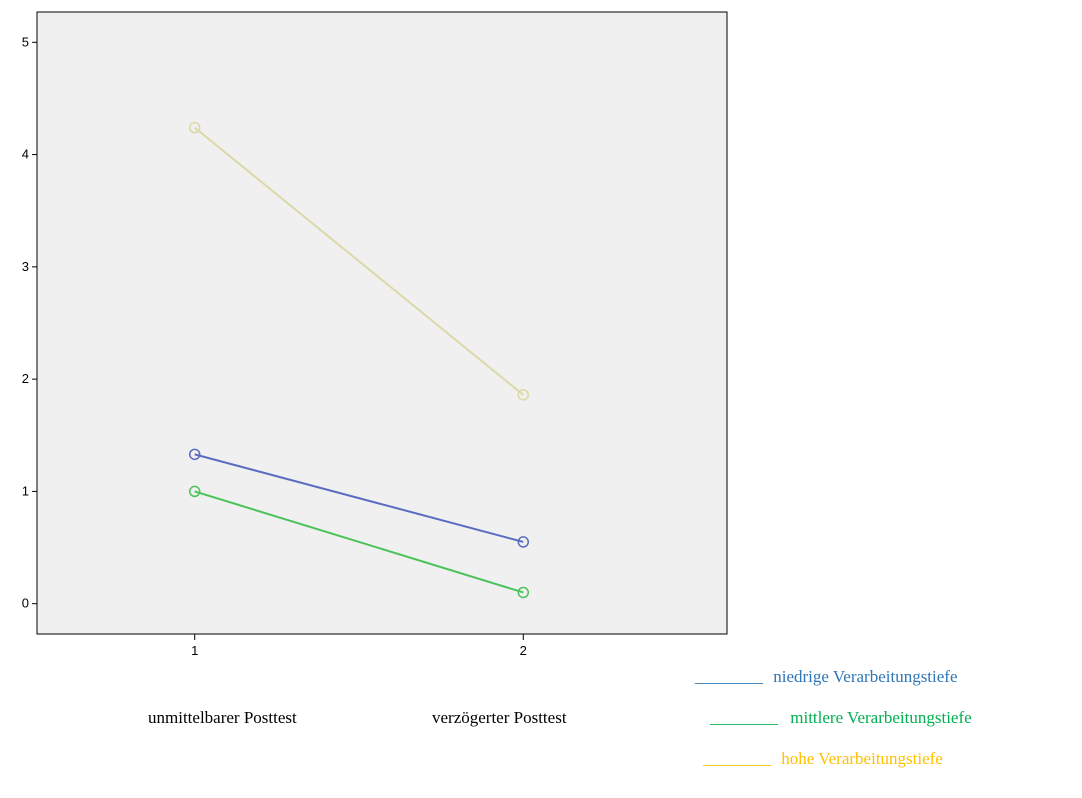 The width and height of the screenshot is (1082, 798). What do you see at coordinates (25, 603) in the screenshot?
I see `y-tick-label: 0` at bounding box center [25, 603].